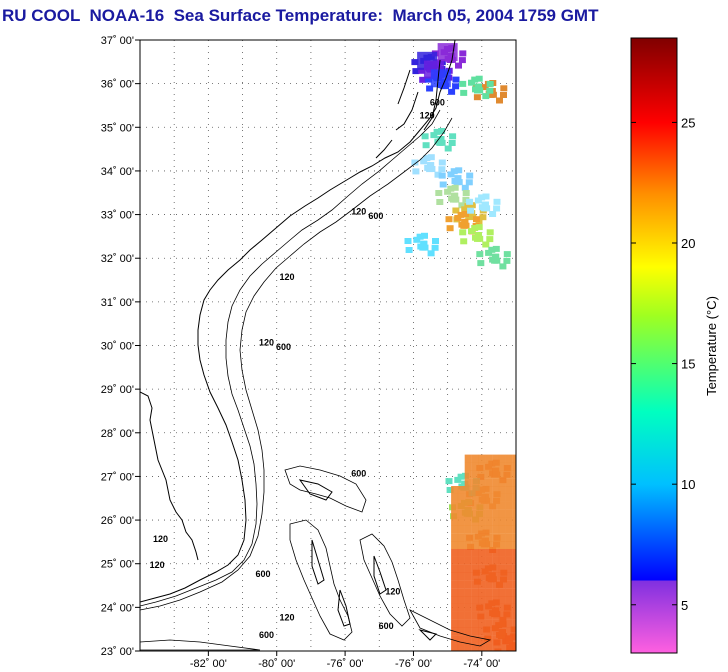 The width and height of the screenshot is (728, 672). What do you see at coordinates (117, 521) in the screenshot?
I see `lat-tick-label: 26˚ 00'` at bounding box center [117, 521].